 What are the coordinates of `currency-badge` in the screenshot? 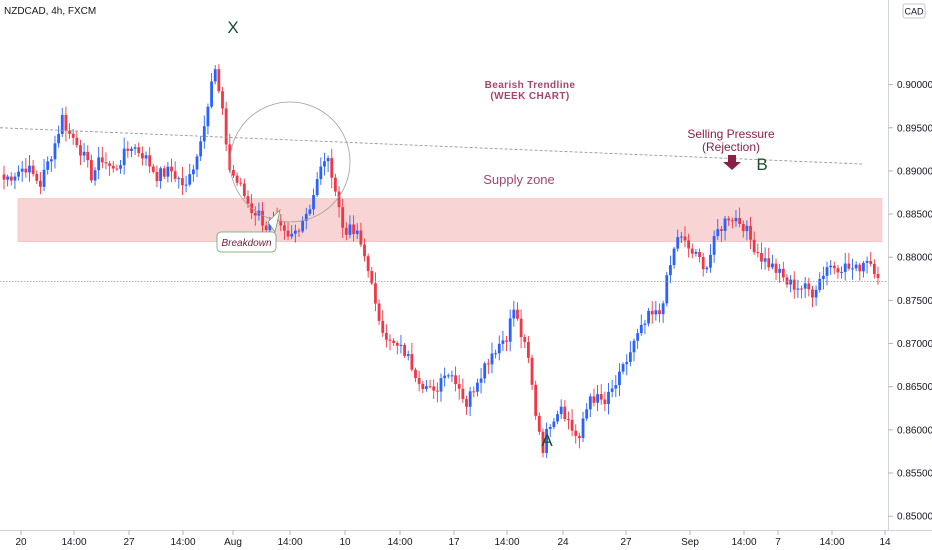 It's located at (914, 11).